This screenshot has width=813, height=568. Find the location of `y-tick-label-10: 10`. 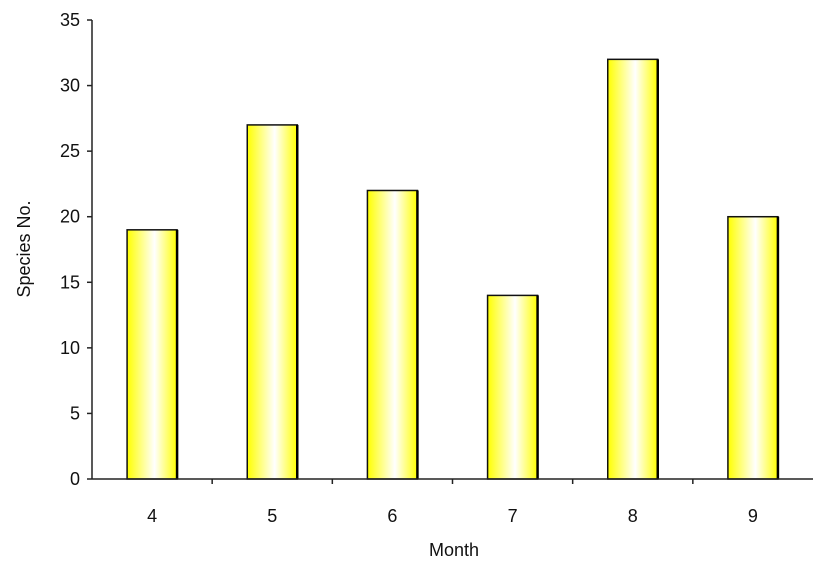

y-tick-label-10: 10 is located at coordinates (70, 348).